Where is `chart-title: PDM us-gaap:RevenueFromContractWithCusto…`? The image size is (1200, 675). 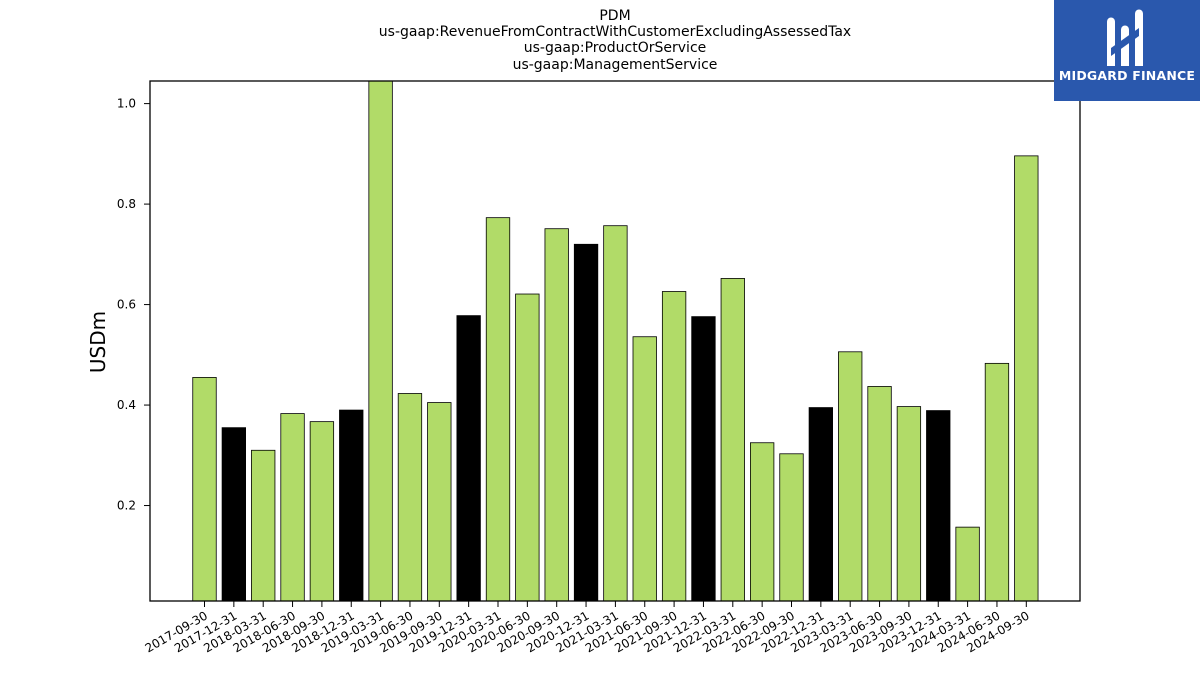
chart-title: PDM us-gaap:RevenueFromContractWithCusto… is located at coordinates (615, 40).